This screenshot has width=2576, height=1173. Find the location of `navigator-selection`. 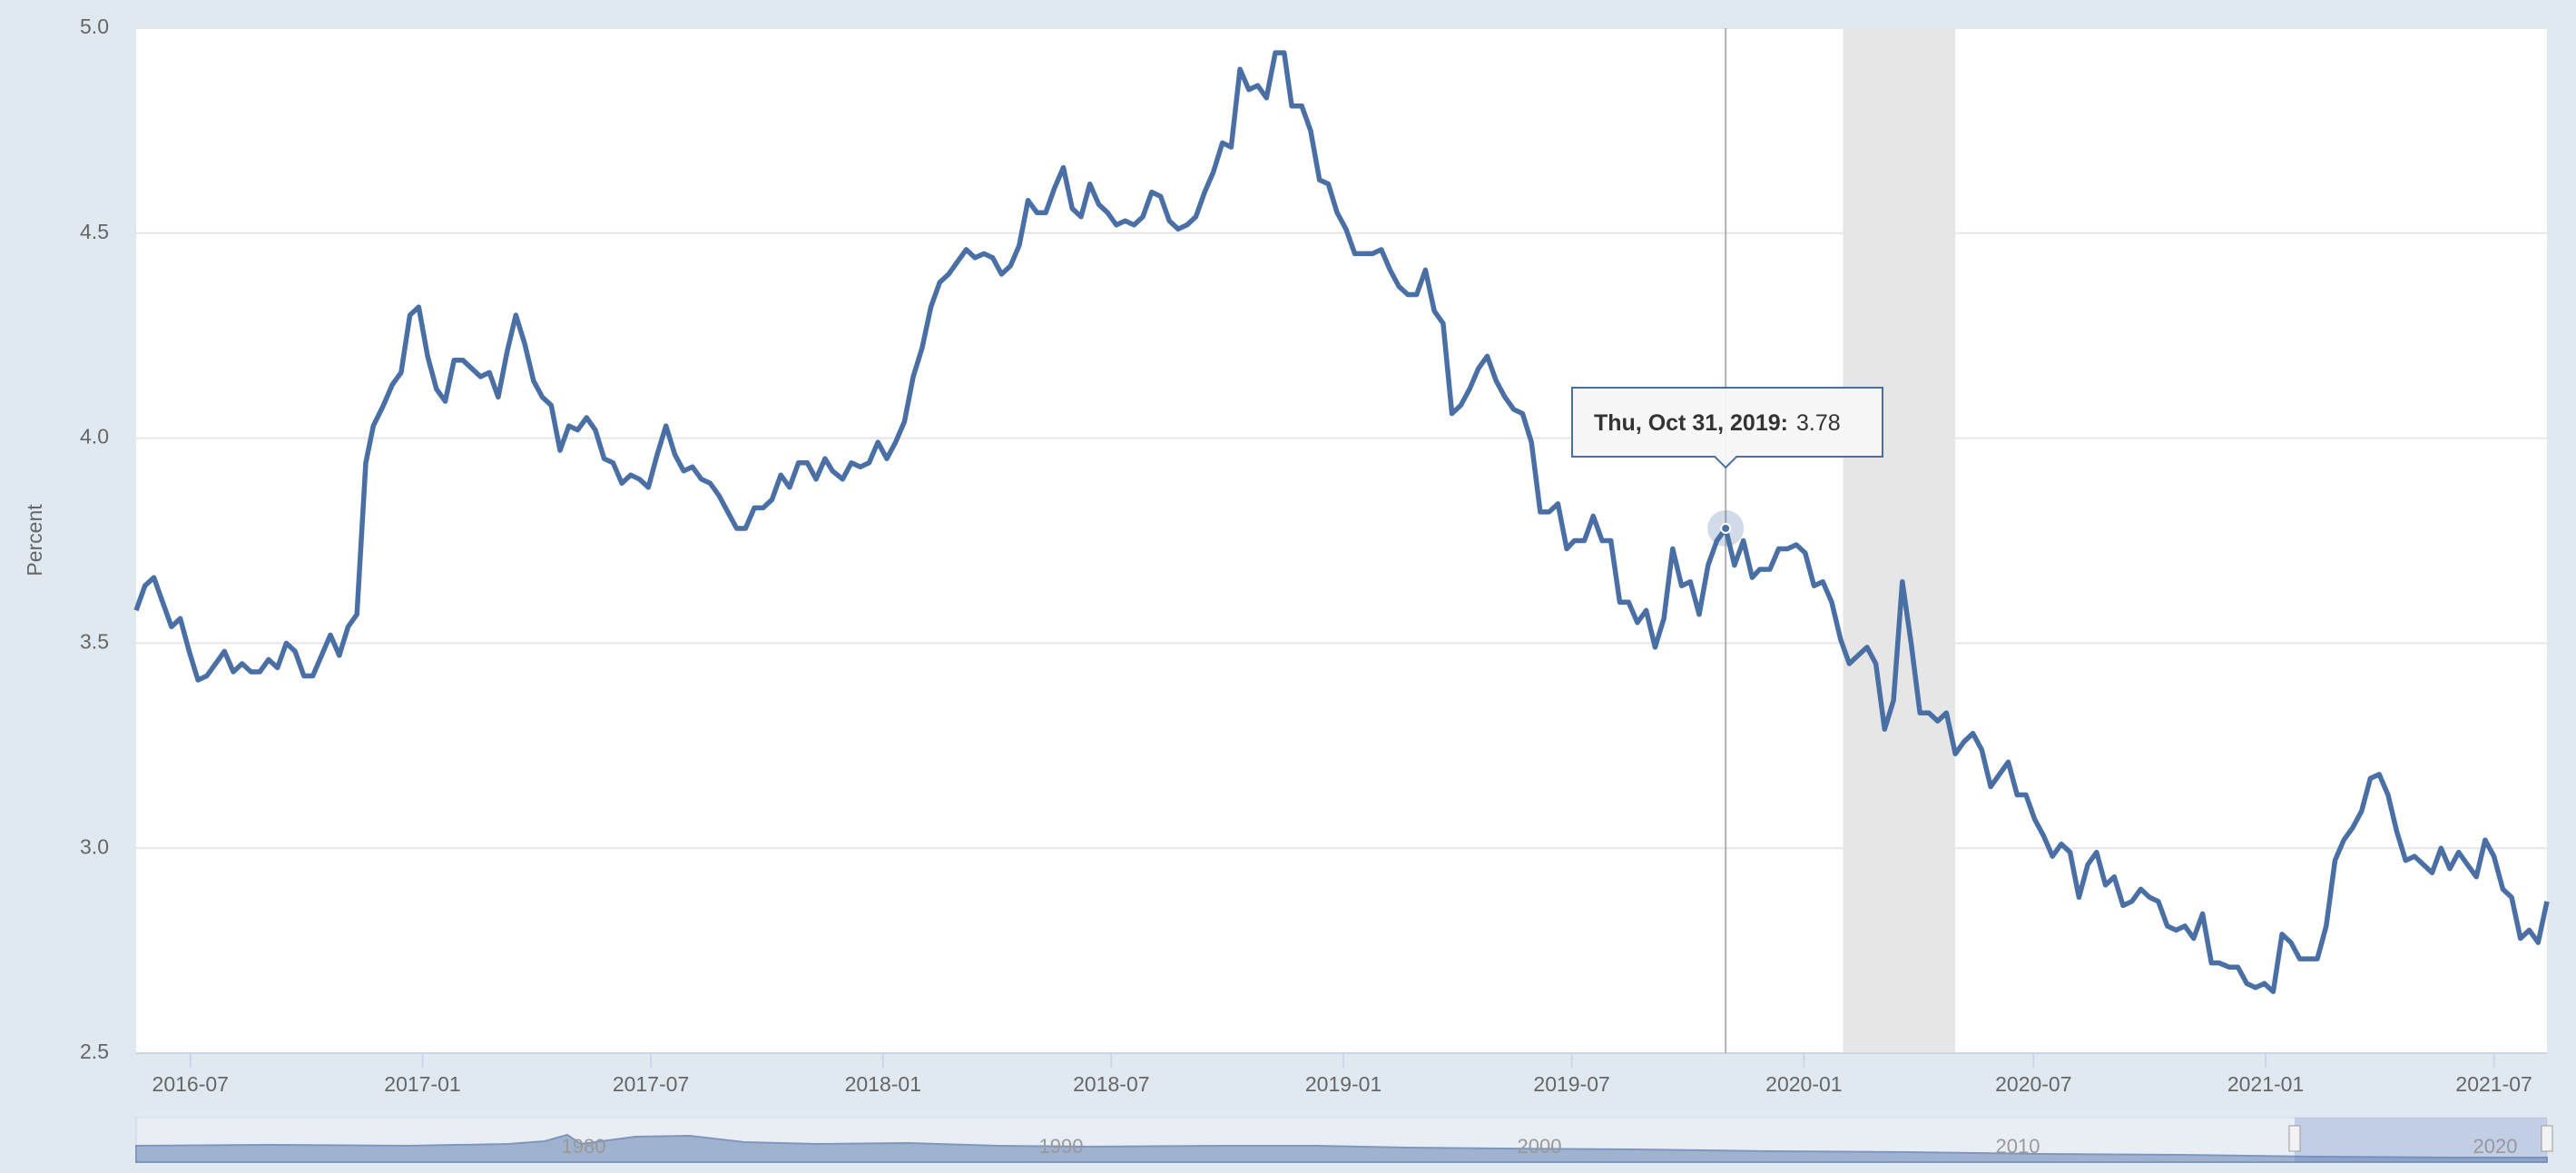

navigator-selection is located at coordinates (2421, 1140).